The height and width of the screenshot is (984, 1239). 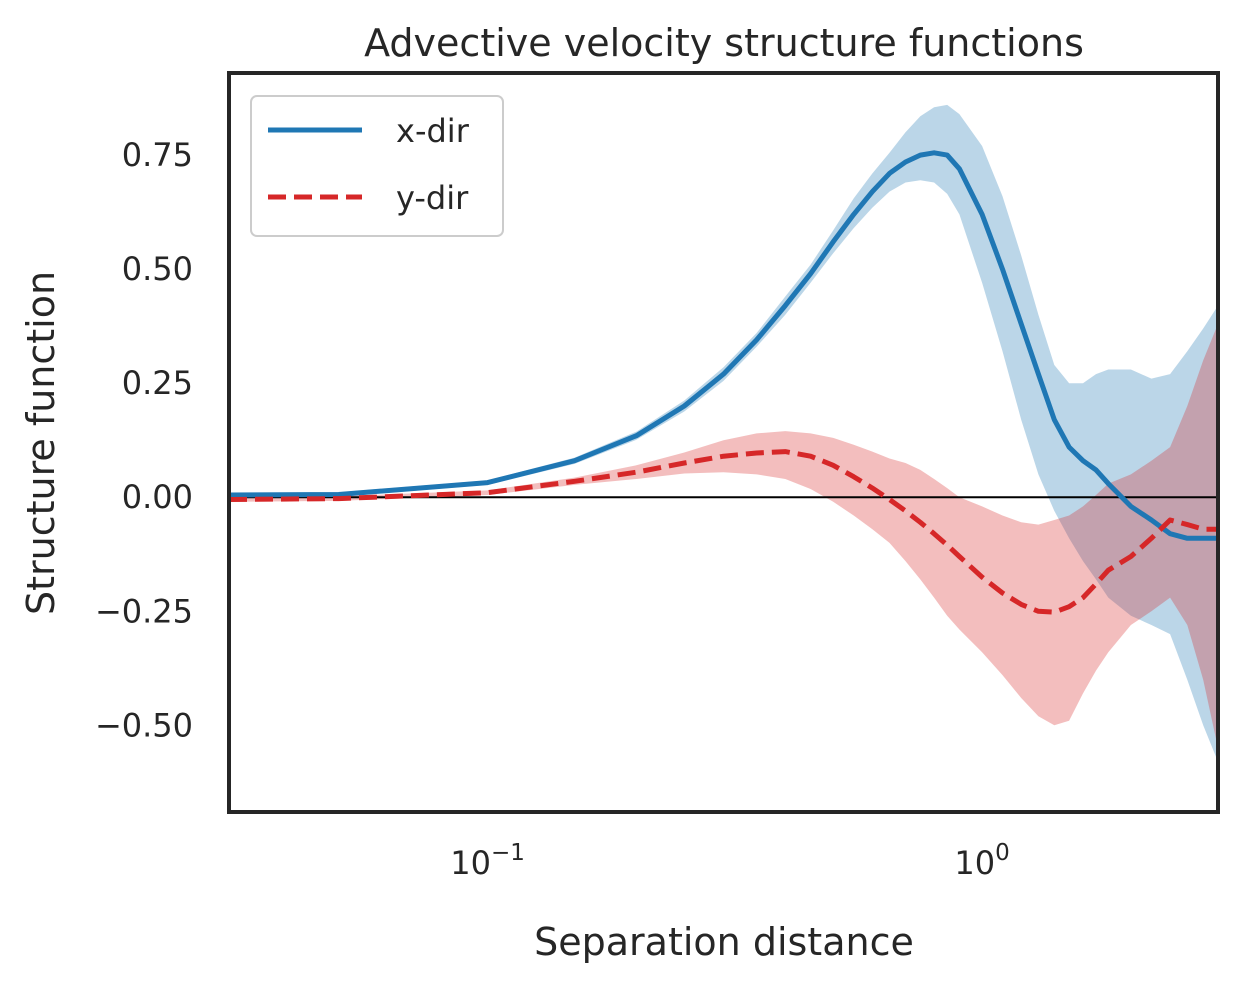 I want to click on y-tick-label: 0.25, so click(x=157, y=383).